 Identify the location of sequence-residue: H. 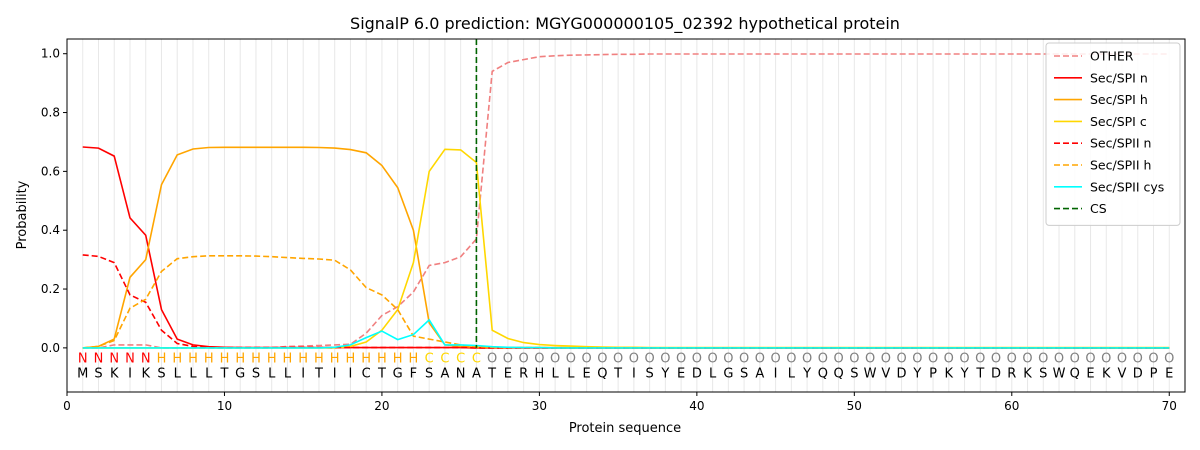
(540, 373).